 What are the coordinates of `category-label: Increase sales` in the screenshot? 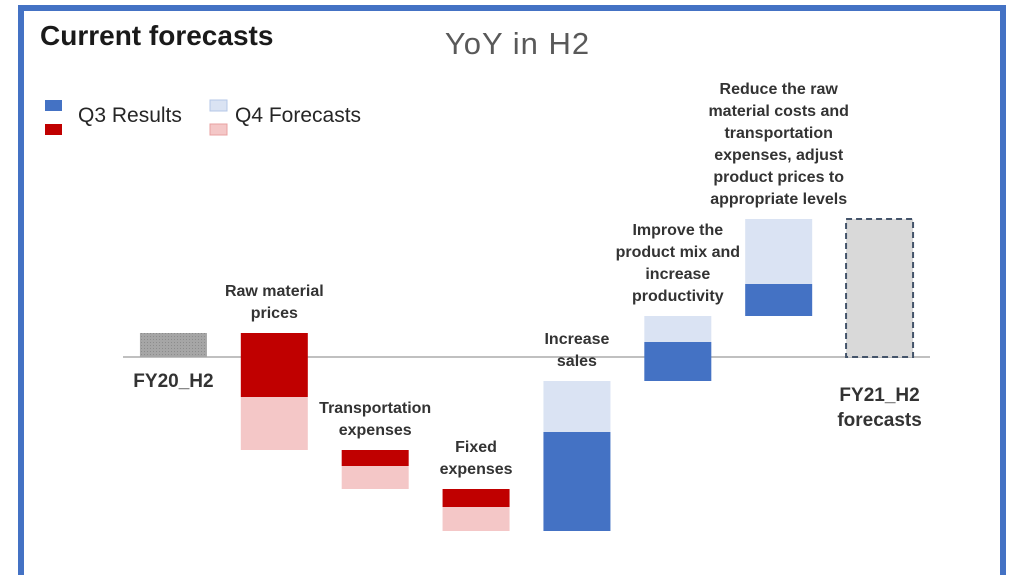 It's located at (577, 350).